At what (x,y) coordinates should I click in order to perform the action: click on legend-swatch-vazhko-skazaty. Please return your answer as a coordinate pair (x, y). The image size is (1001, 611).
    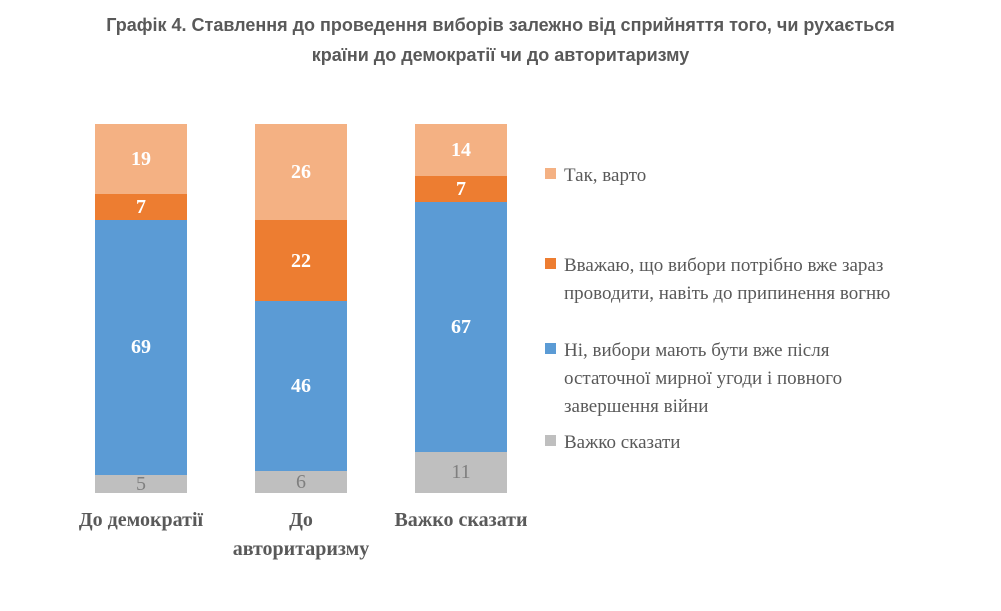
    Looking at the image, I should click on (550, 440).